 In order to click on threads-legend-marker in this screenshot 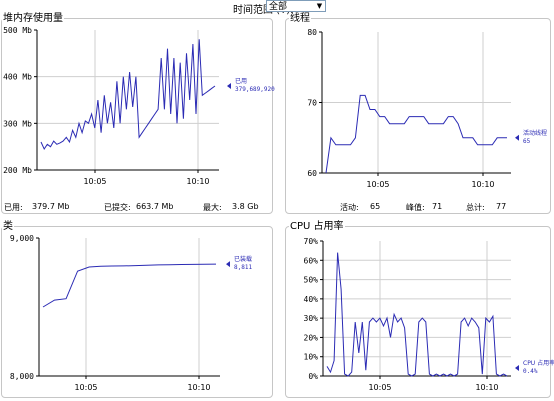, I will do `click(517, 137)`.